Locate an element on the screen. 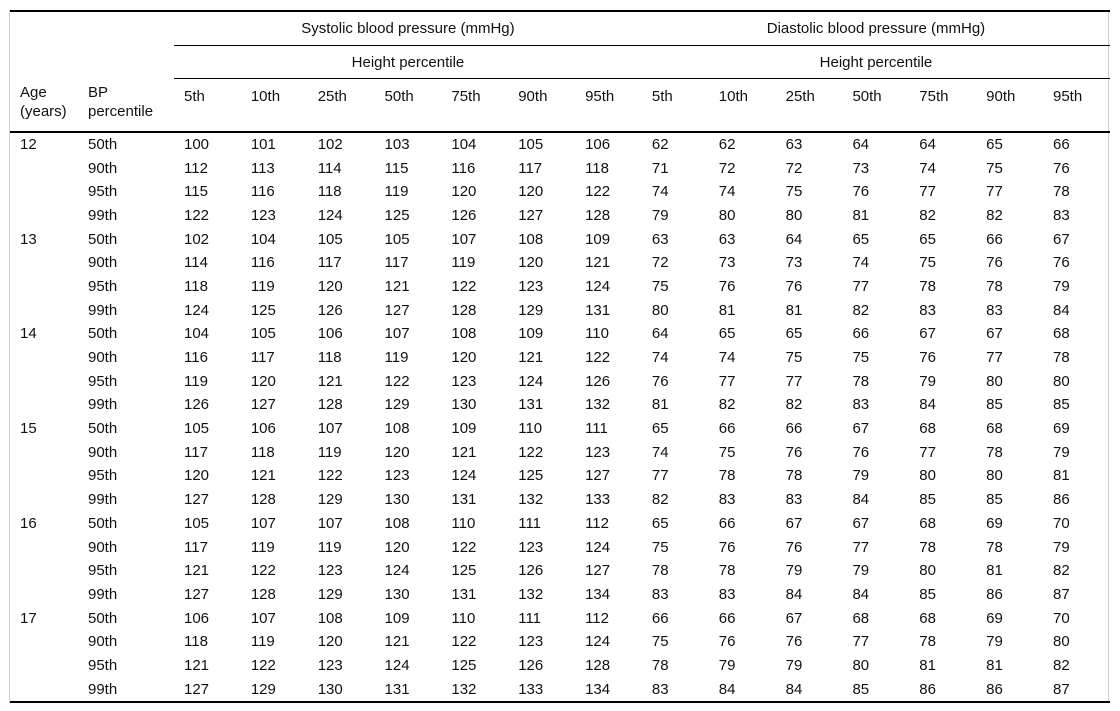  diastolic-height-percentile-subheader: Height percentile is located at coordinates (875, 62).